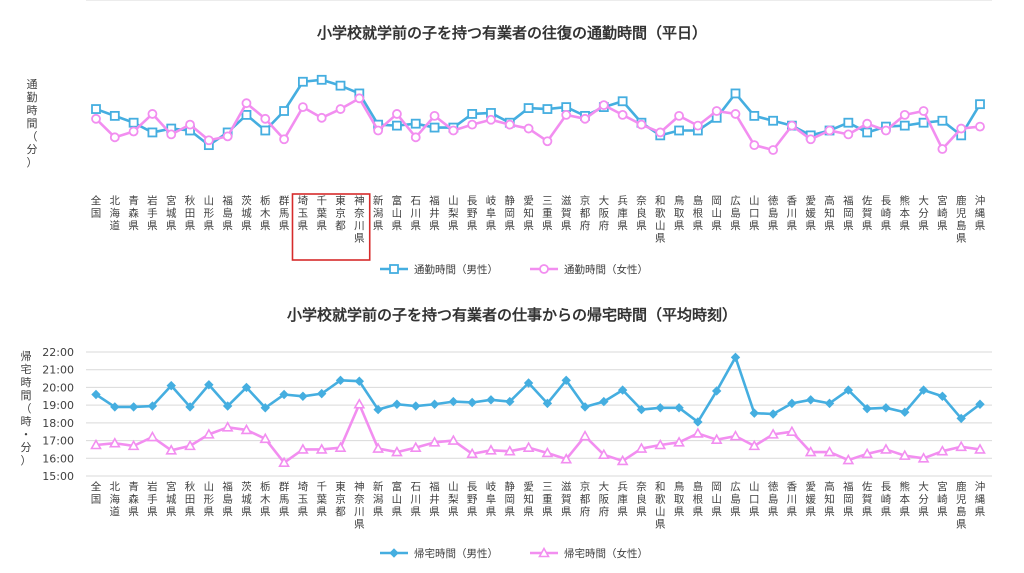 This screenshot has width=1024, height=573. Describe the element at coordinates (456, 553) in the screenshot. I see `legend-label: 帰宅時間（男性）` at that location.